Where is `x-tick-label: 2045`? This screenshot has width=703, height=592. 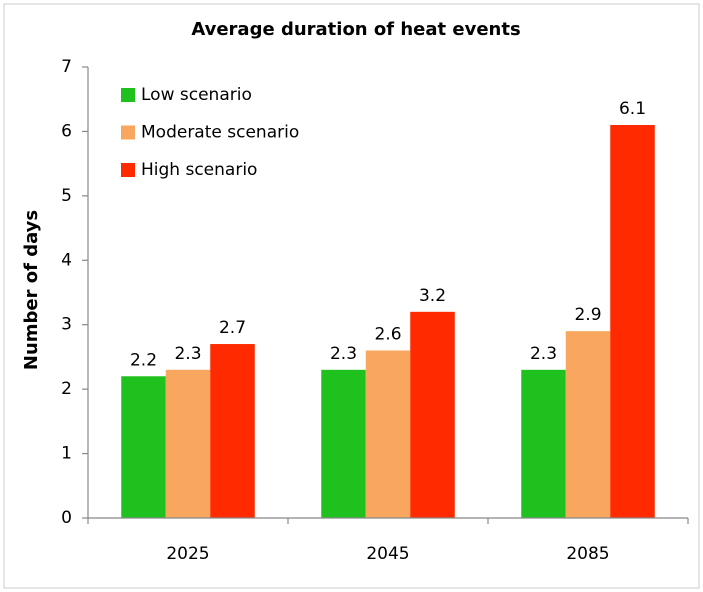
x-tick-label: 2045 is located at coordinates (387, 554).